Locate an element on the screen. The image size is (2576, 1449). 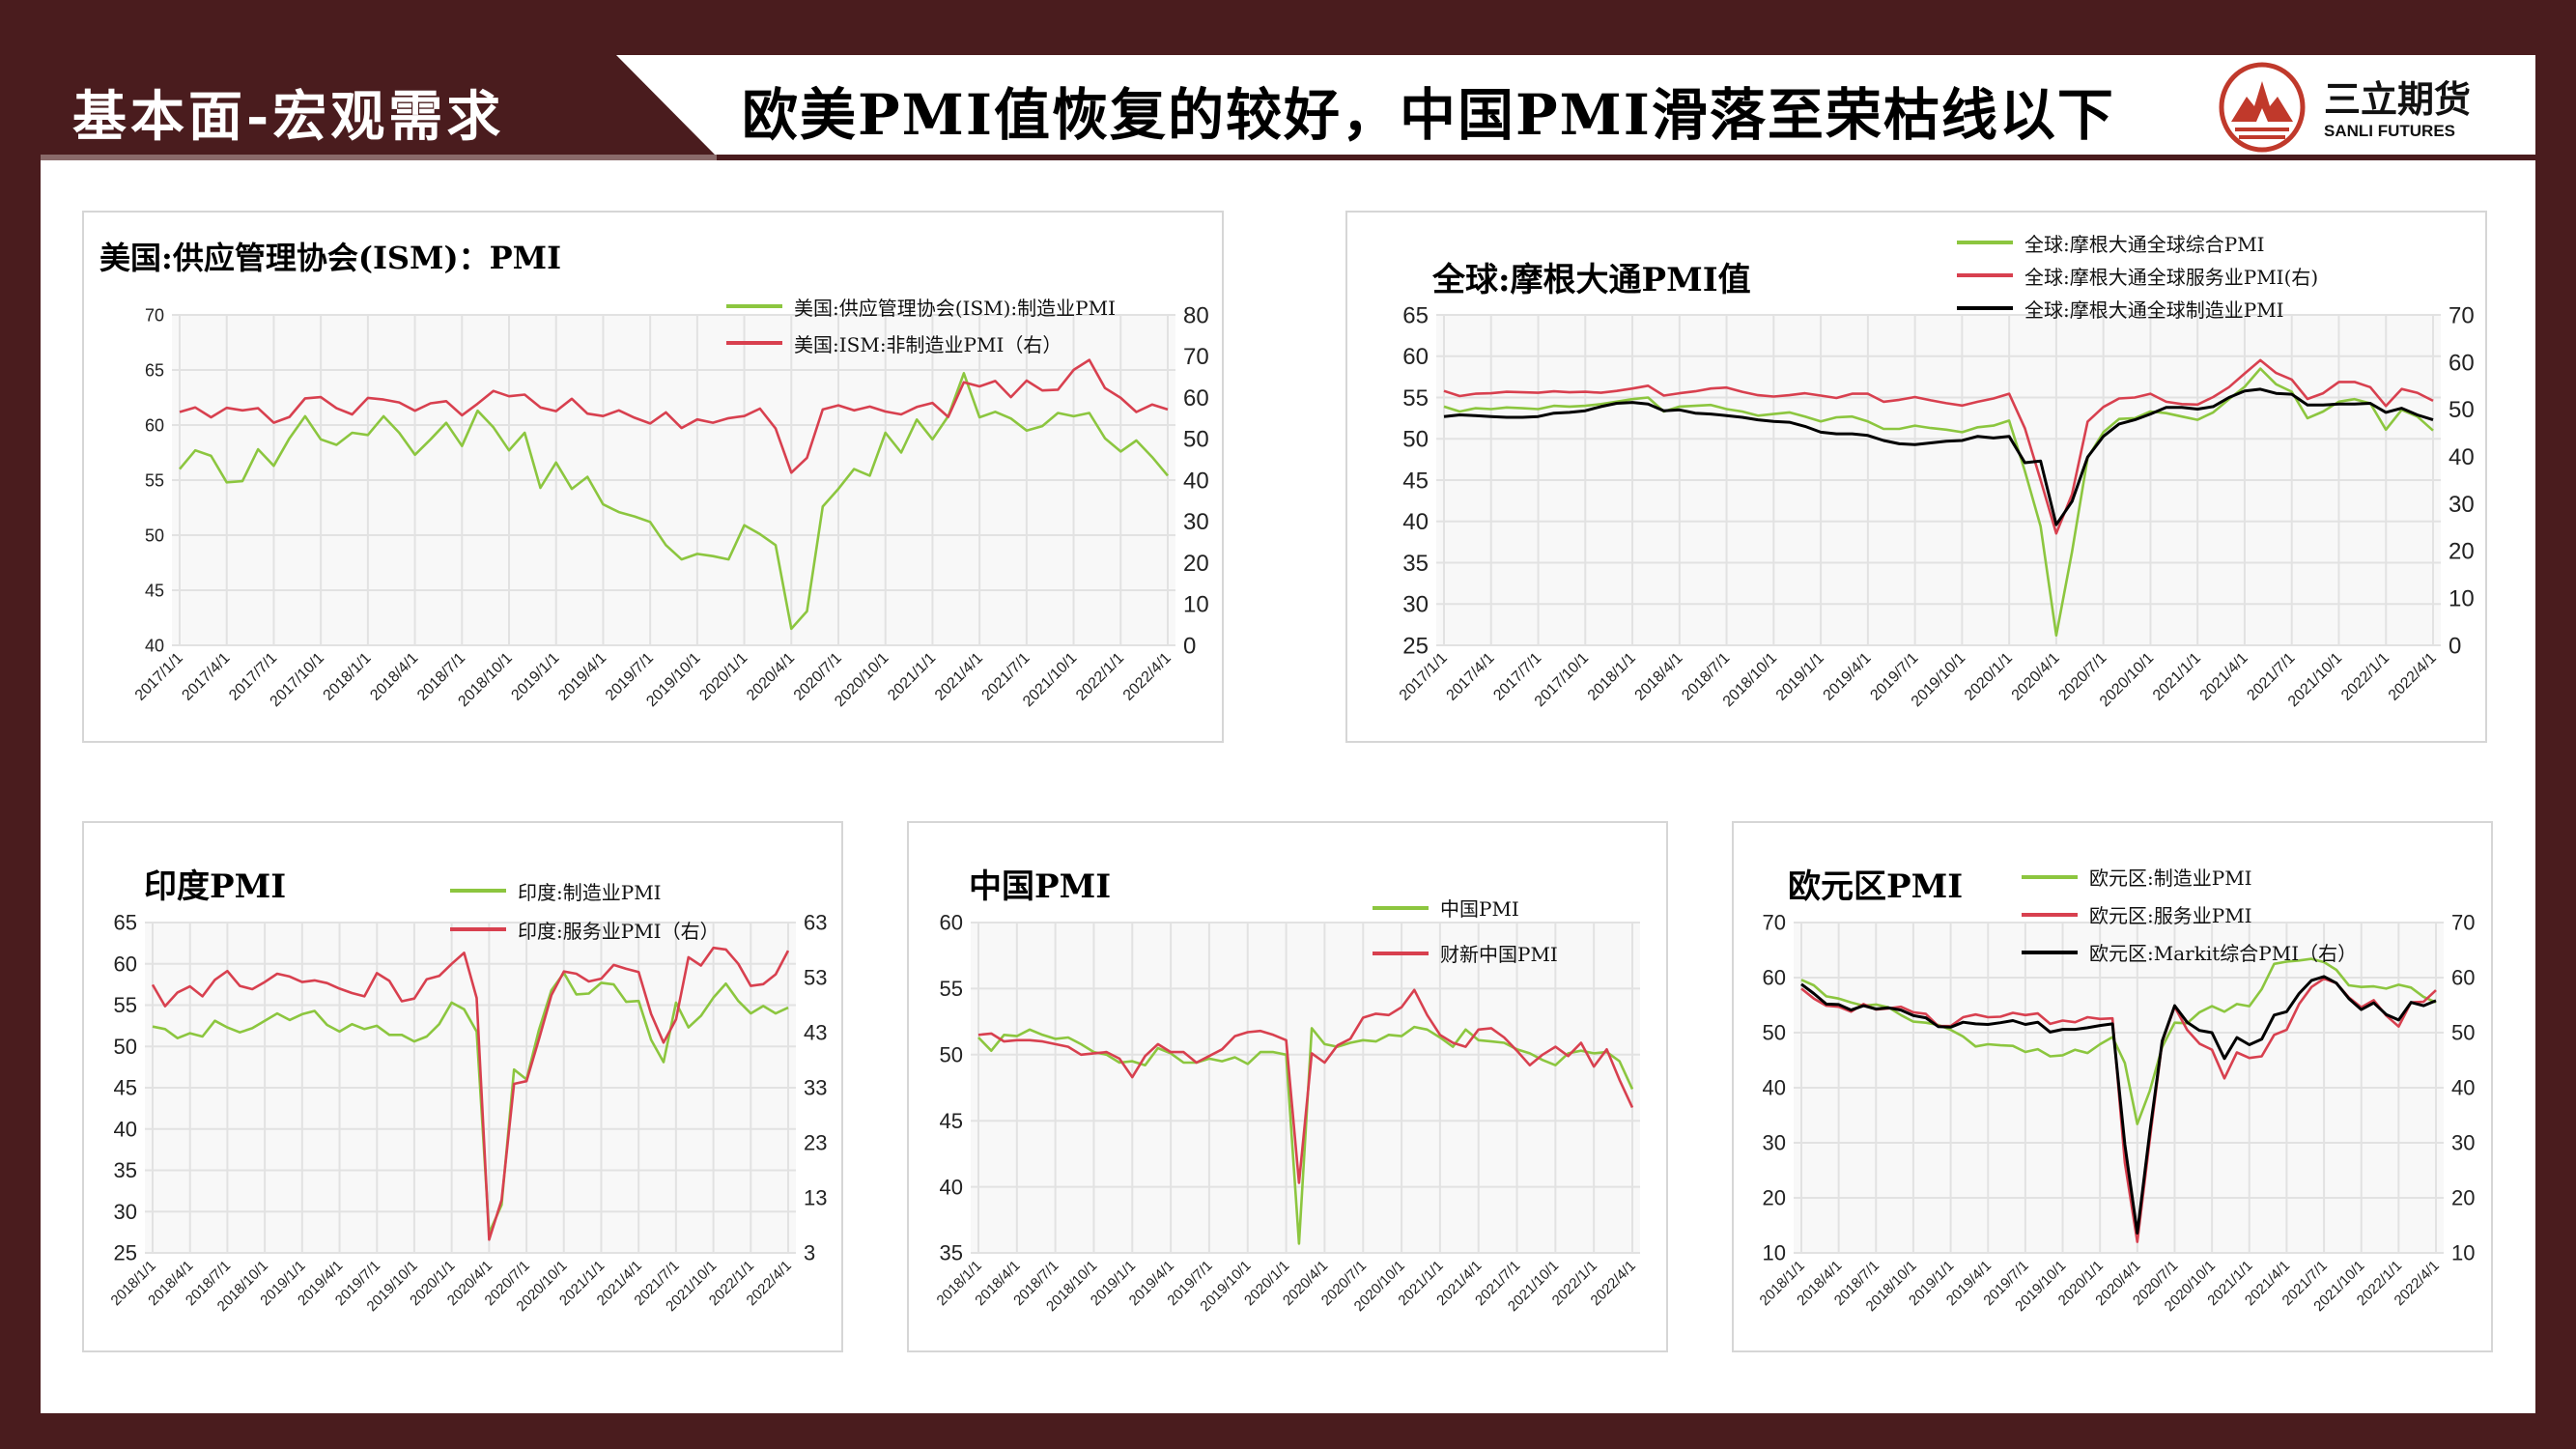
x-tick-label: 2022/1/1 is located at coordinates (1100, 677).